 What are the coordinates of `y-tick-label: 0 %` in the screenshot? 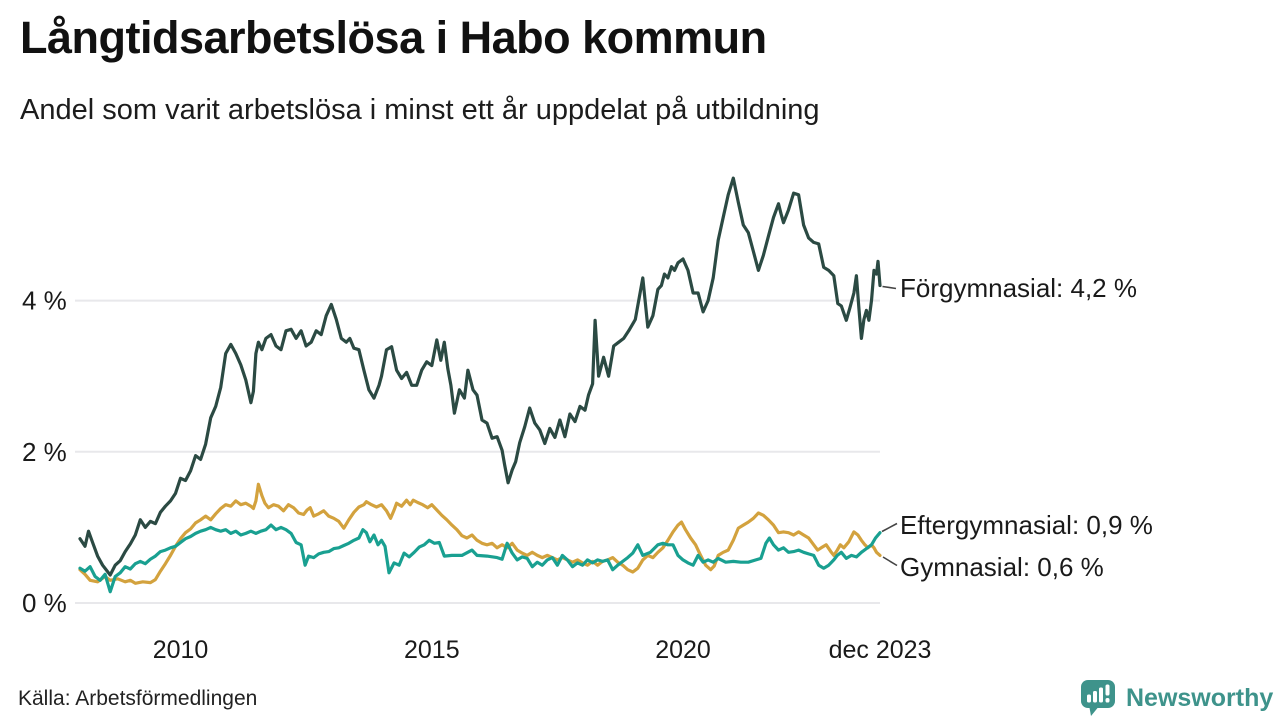 It's located at (44, 603).